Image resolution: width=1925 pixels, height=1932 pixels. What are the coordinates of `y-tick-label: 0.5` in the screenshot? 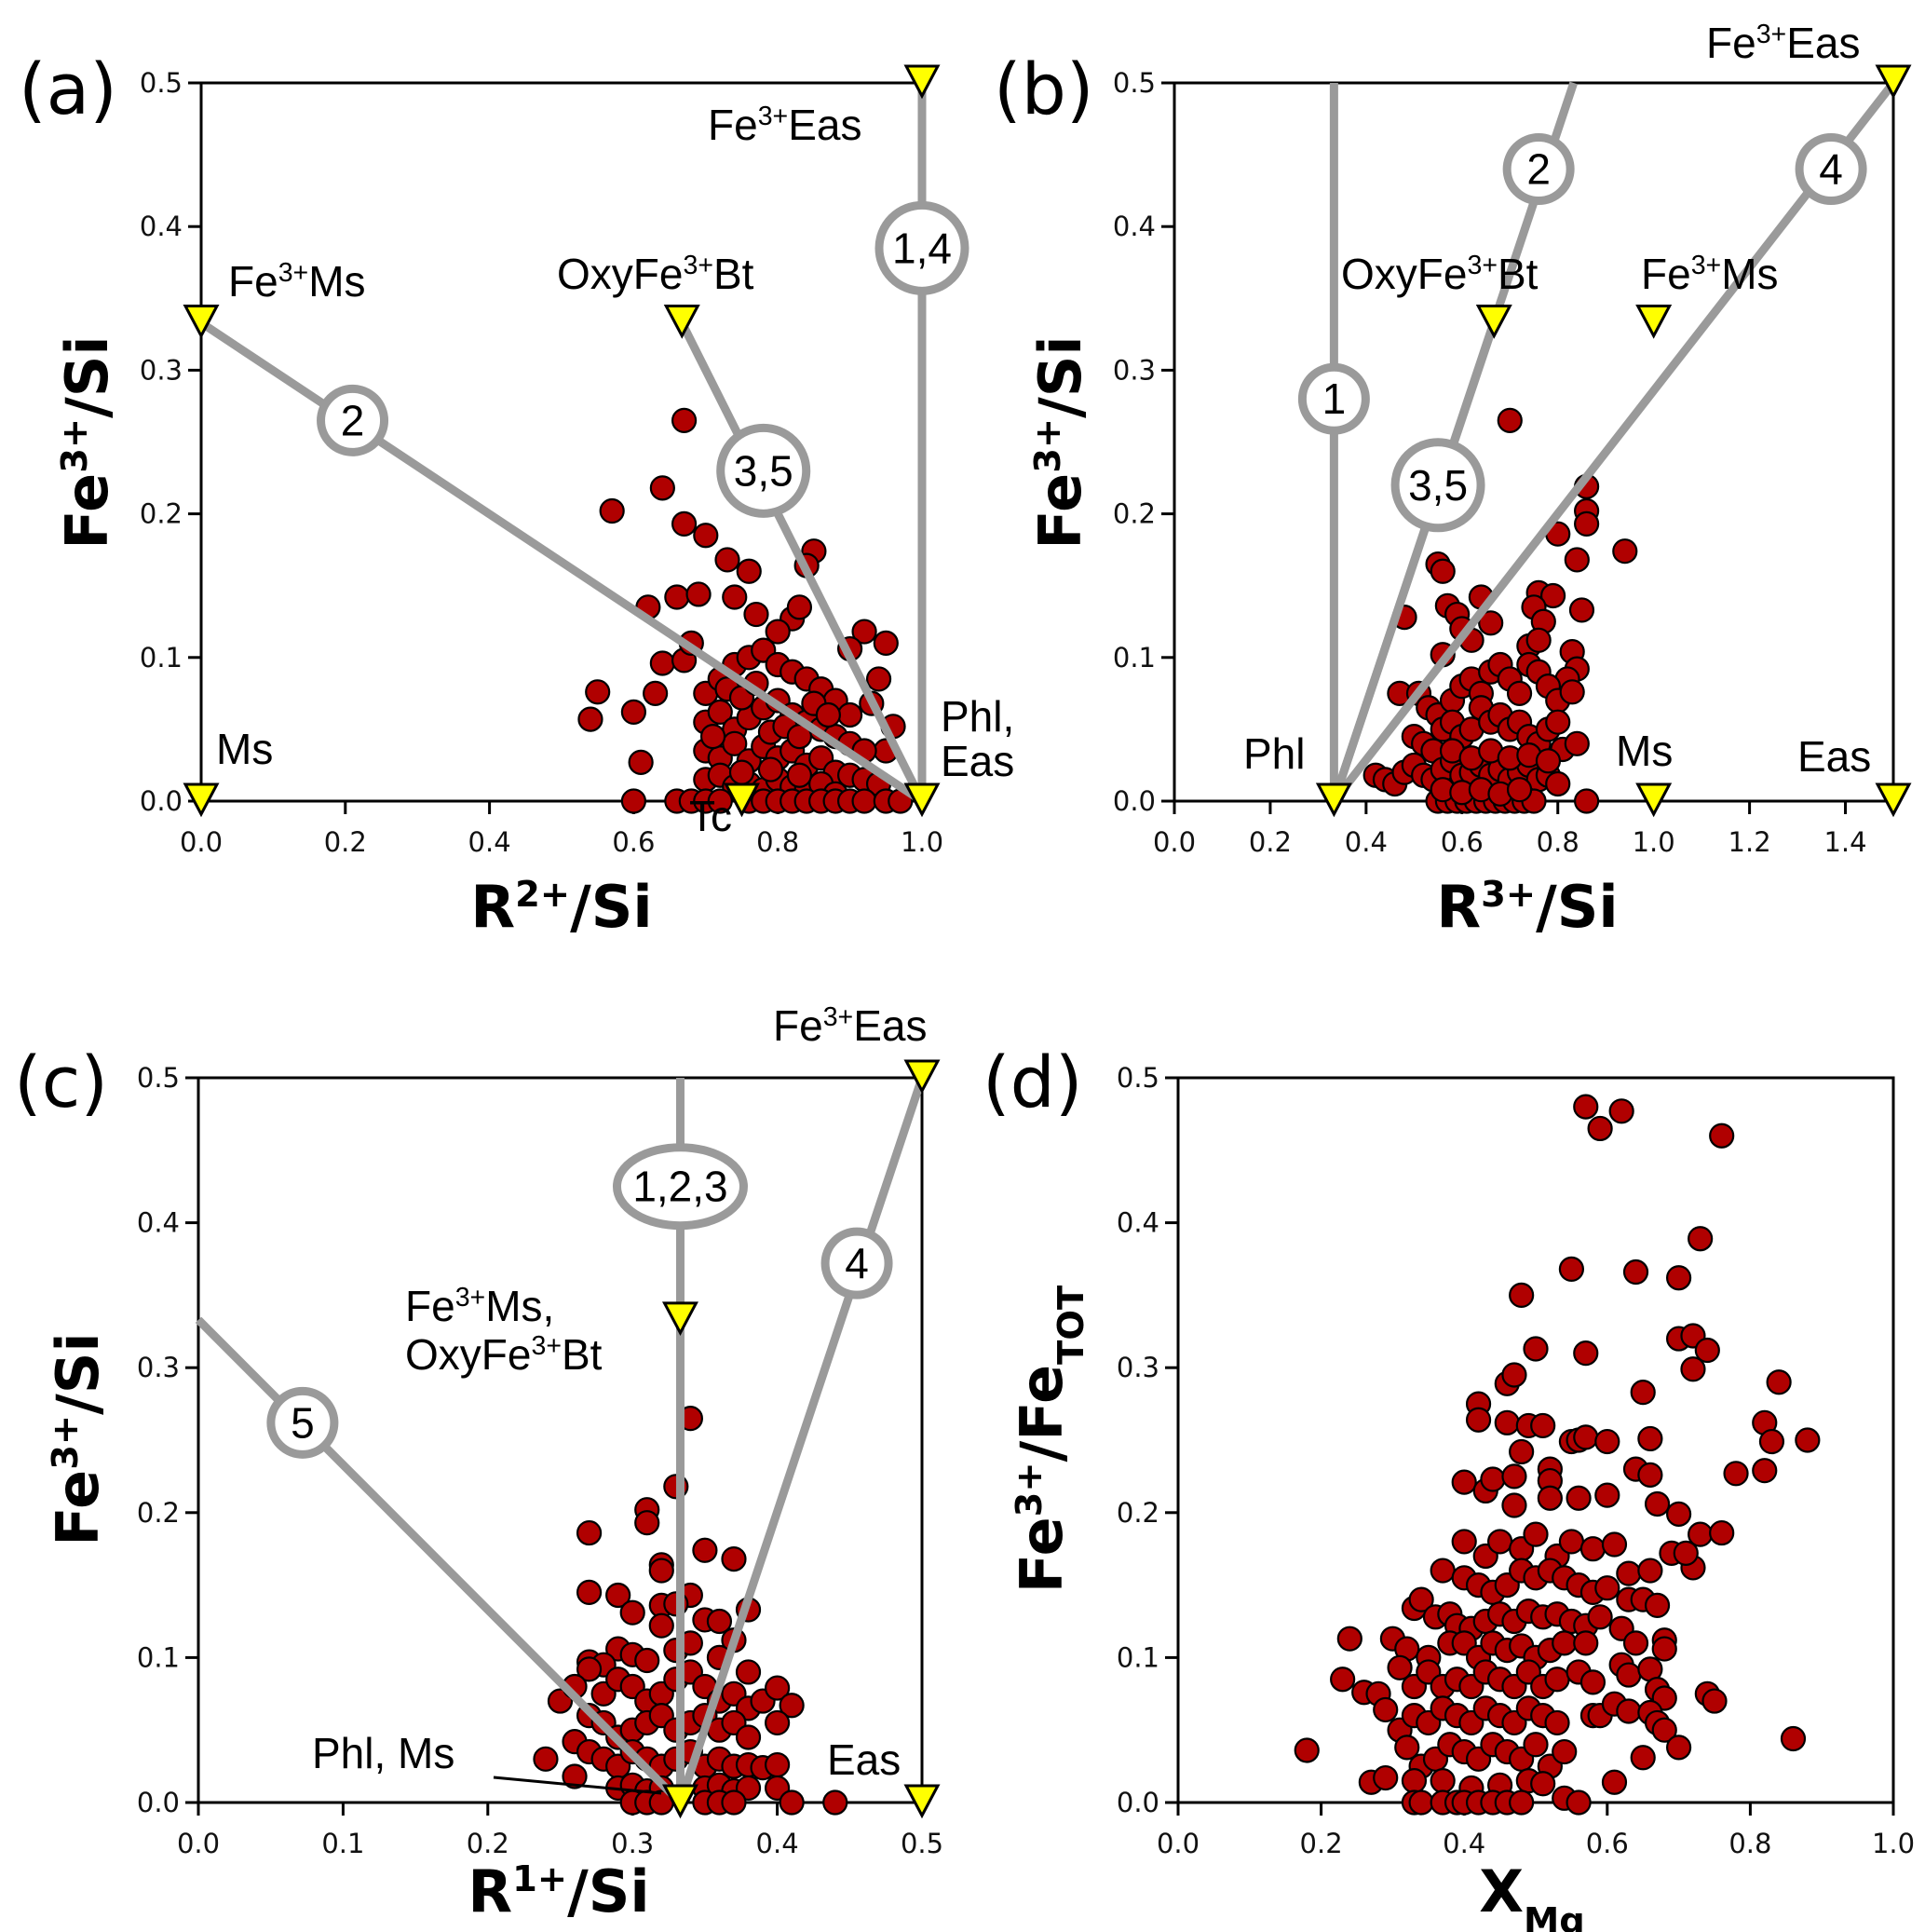 It's located at (1138, 1078).